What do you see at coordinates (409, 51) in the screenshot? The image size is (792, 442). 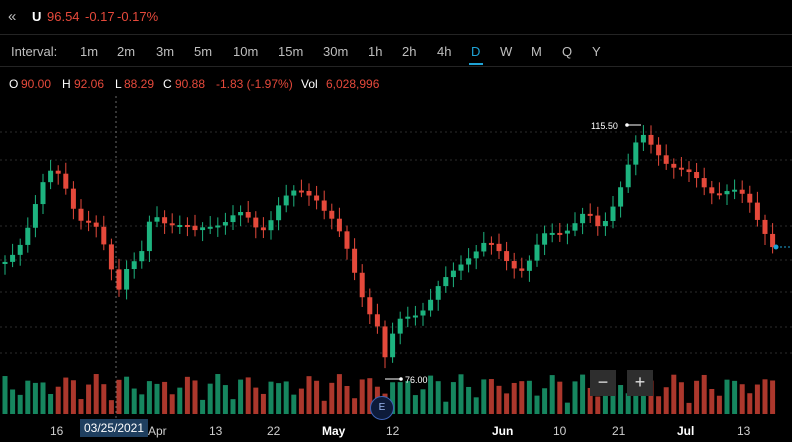 I see `interval-2h: 2h` at bounding box center [409, 51].